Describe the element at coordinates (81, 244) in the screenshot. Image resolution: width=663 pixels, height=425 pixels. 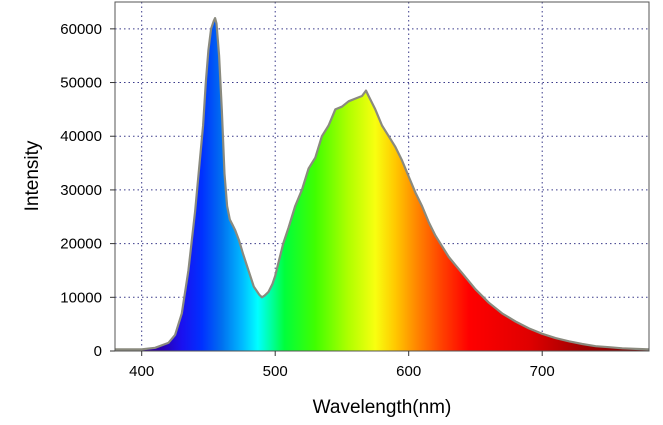
I see `y-tick-label: 20000` at that location.